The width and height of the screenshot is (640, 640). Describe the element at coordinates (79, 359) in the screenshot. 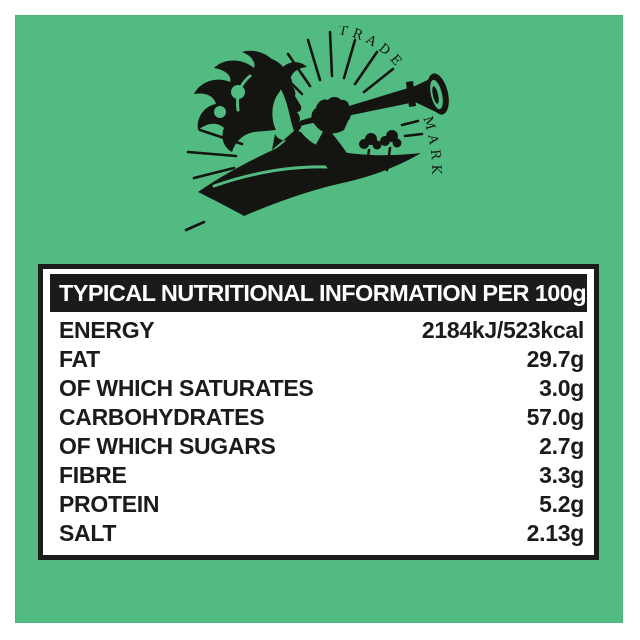

I see `row-label: FAT` at that location.